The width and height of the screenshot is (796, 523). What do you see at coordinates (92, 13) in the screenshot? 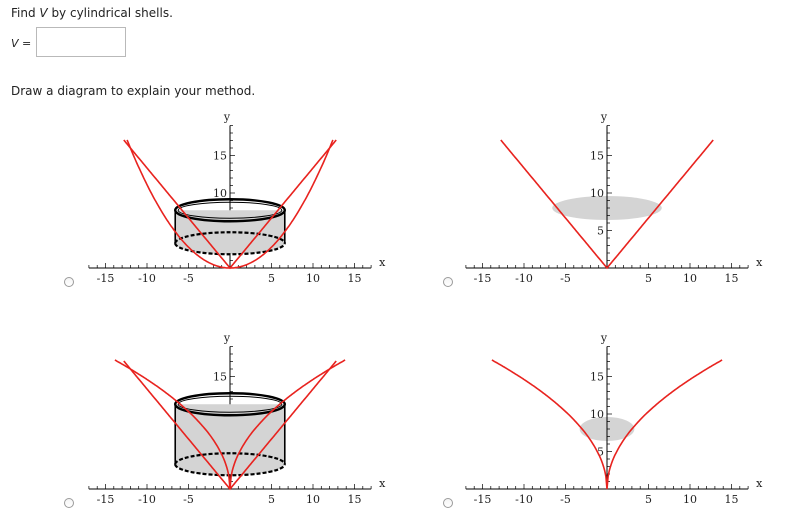
I see `question-text: Find V by cylindrical shells.` at bounding box center [92, 13].